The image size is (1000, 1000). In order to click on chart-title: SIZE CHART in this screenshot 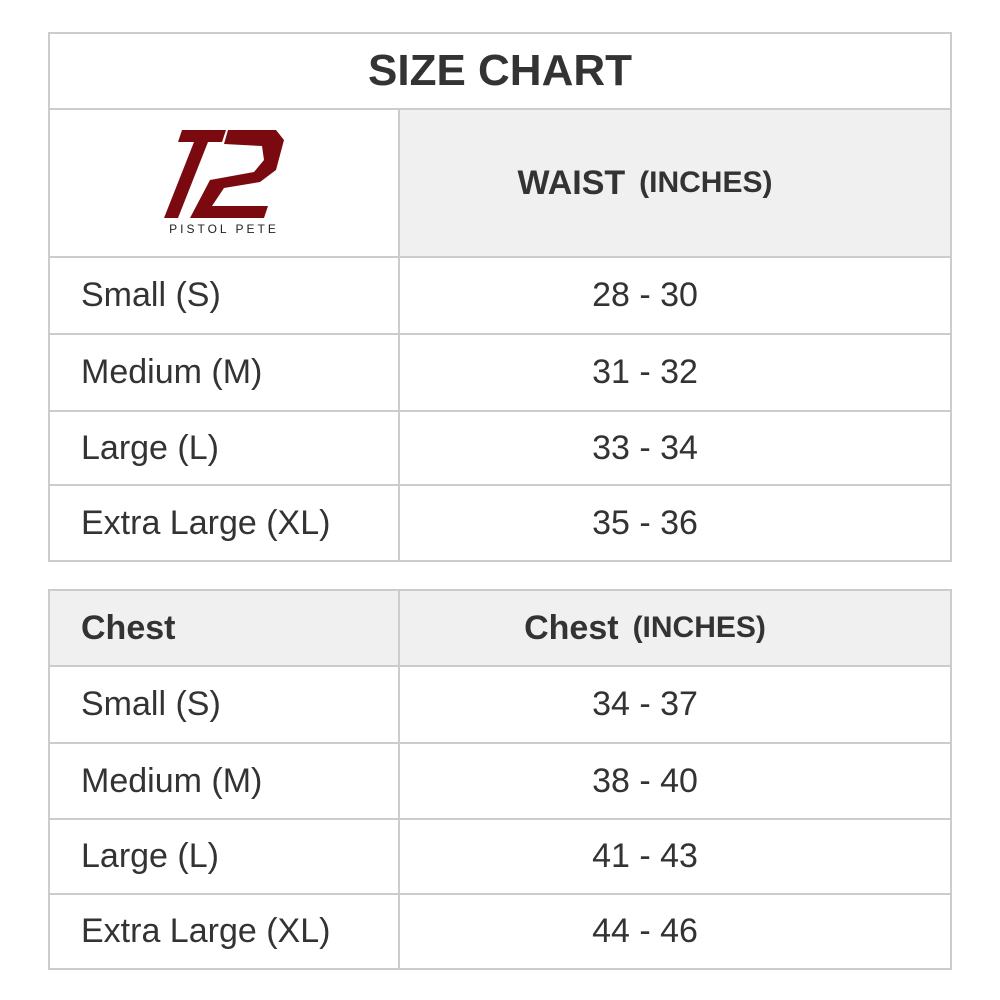, I will do `click(500, 70)`.